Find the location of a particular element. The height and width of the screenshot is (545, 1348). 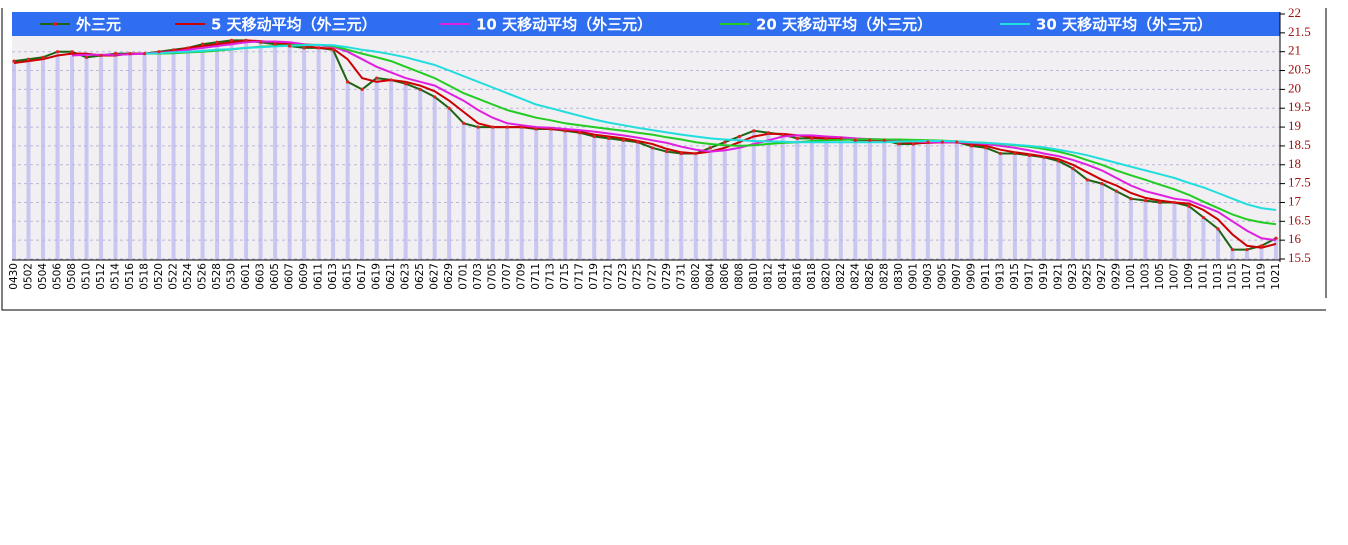

x-tick-label: 0802 is located at coordinates (696, 276).